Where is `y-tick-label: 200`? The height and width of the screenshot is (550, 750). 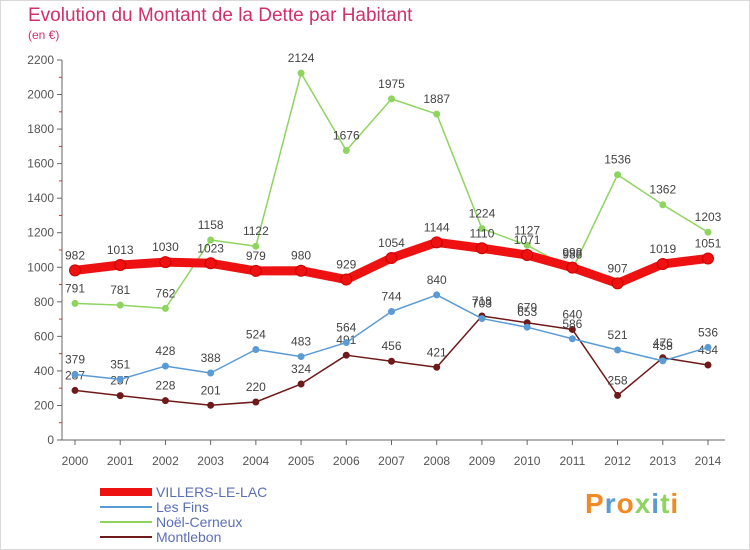 y-tick-label: 200 is located at coordinates (44, 405).